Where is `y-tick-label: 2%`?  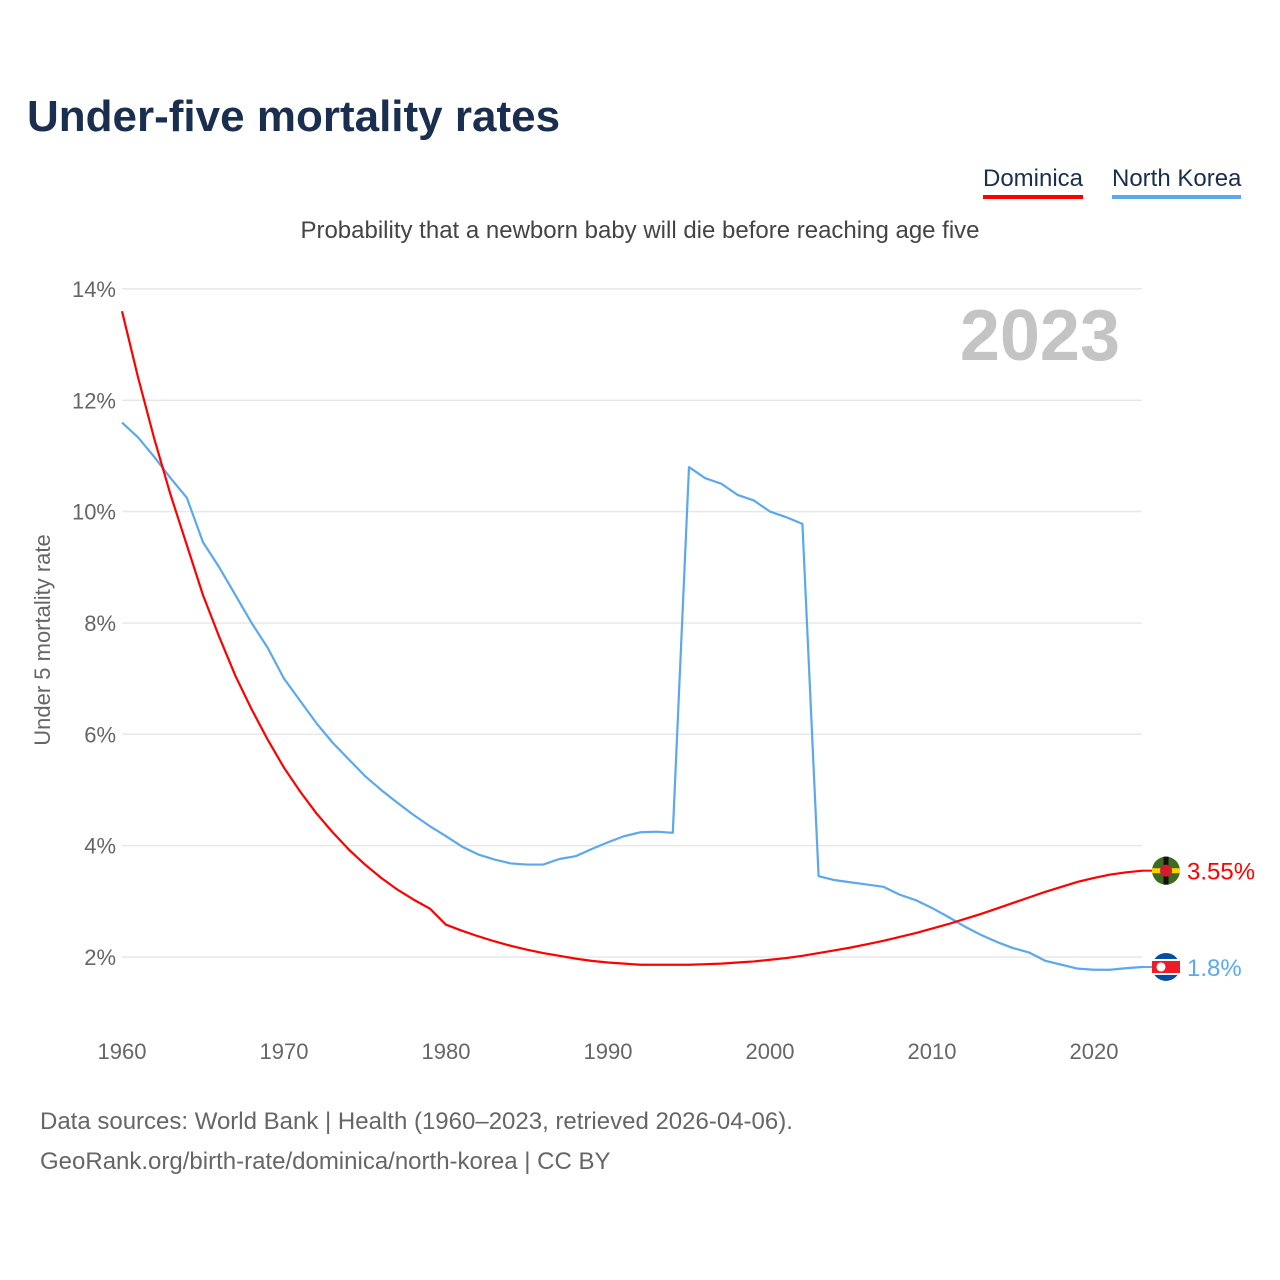 y-tick-label: 2% is located at coordinates (100, 957).